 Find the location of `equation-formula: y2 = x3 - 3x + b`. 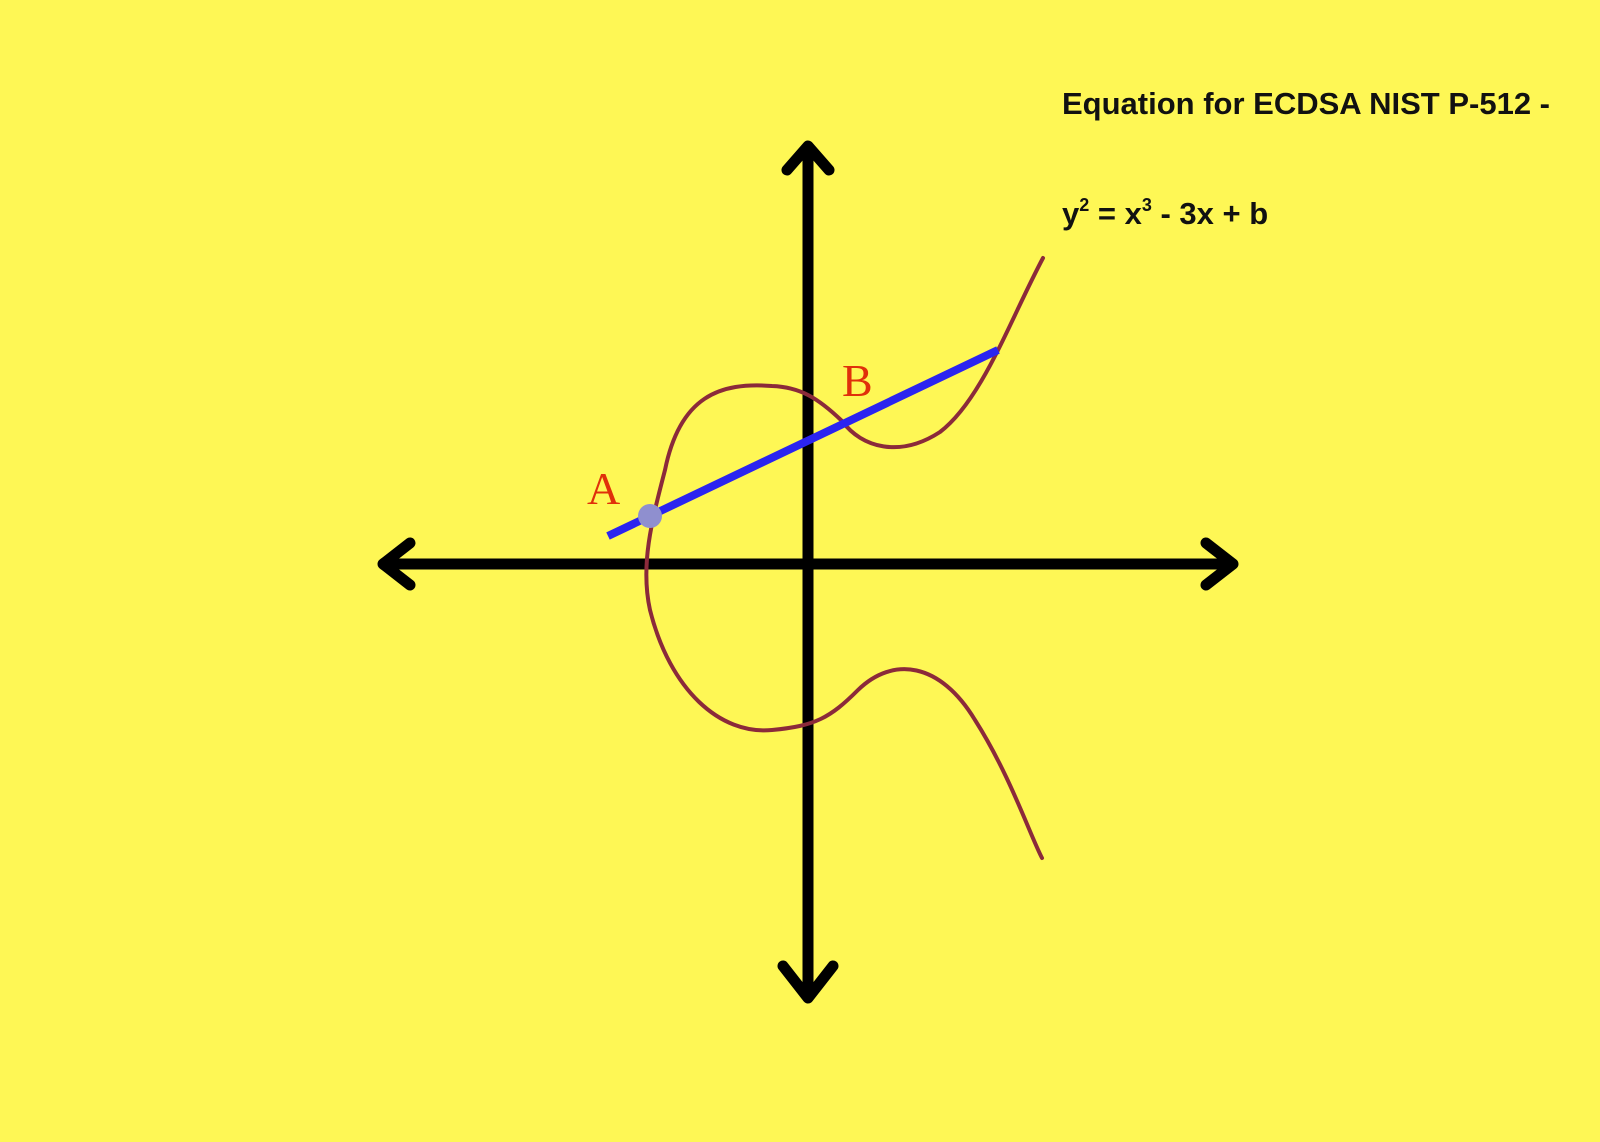

equation-formula: y2 = x3 - 3x + b is located at coordinates (1165, 214).